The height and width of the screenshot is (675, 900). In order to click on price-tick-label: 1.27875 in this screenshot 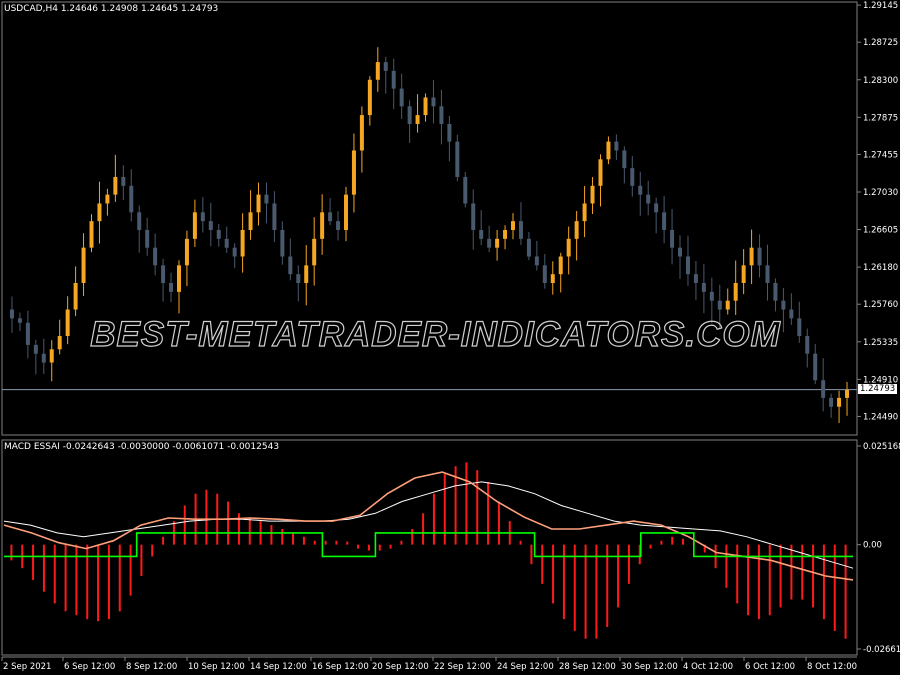, I will do `click(880, 118)`.